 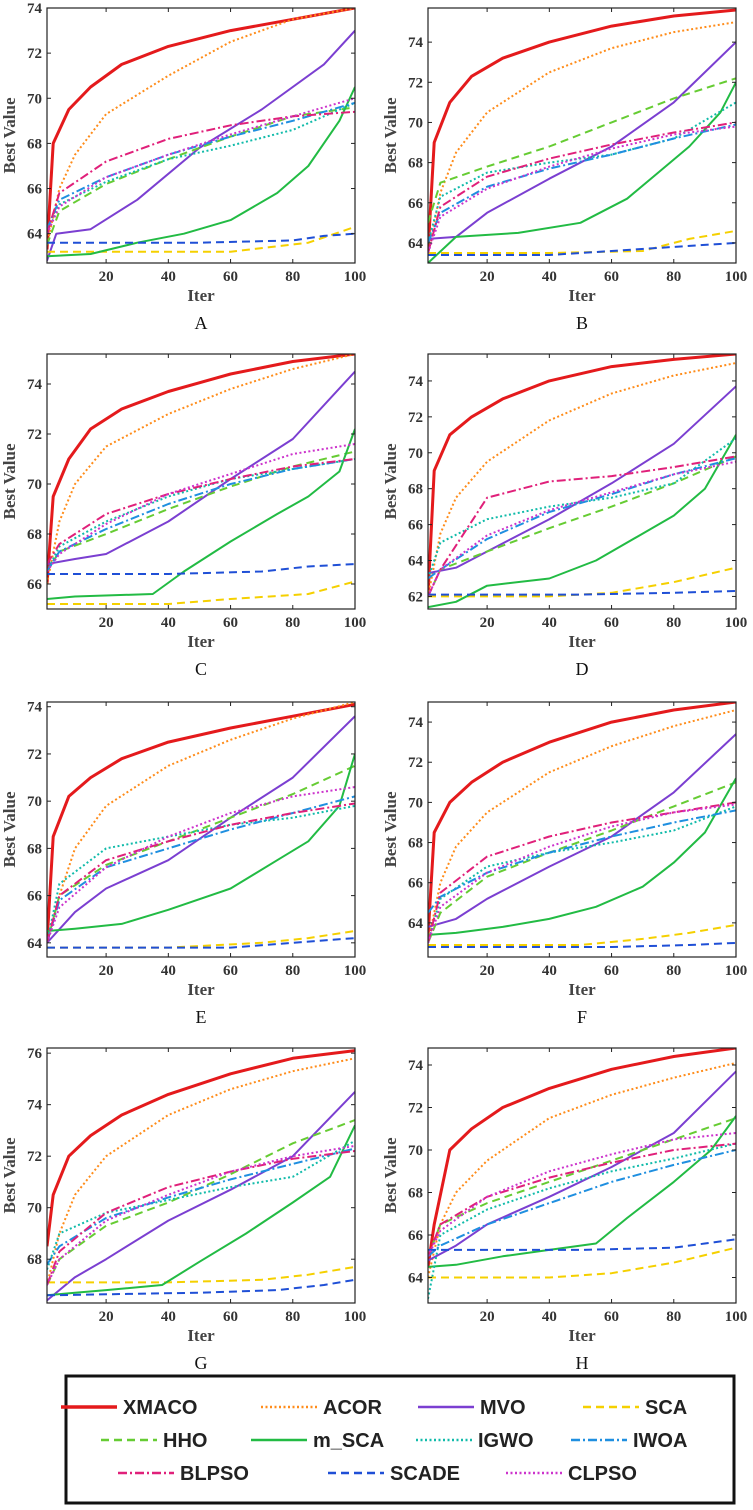 What do you see at coordinates (129, 1408) in the screenshot?
I see `legend-item-xmaco: XMACO` at bounding box center [129, 1408].